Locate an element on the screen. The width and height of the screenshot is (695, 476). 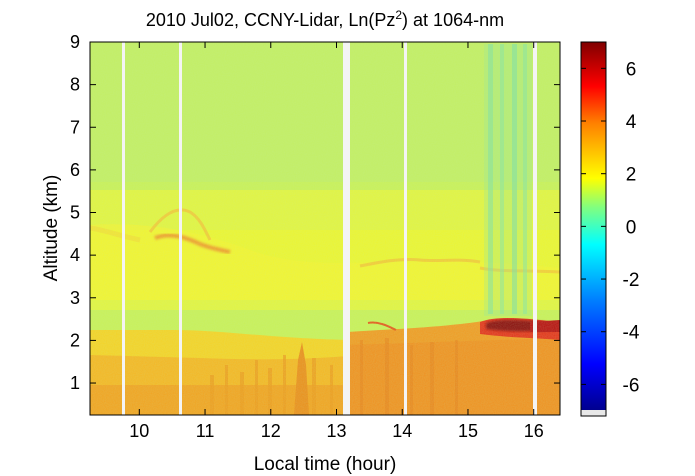
x-tick-label: 14 is located at coordinates (402, 431).